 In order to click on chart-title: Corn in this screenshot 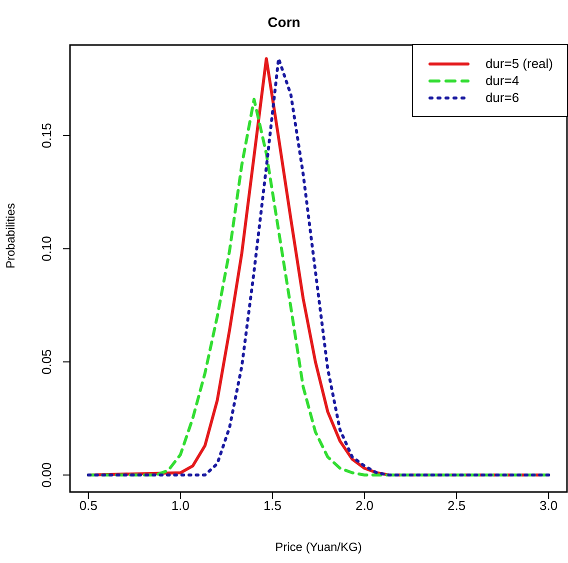, I will do `click(284, 22)`.